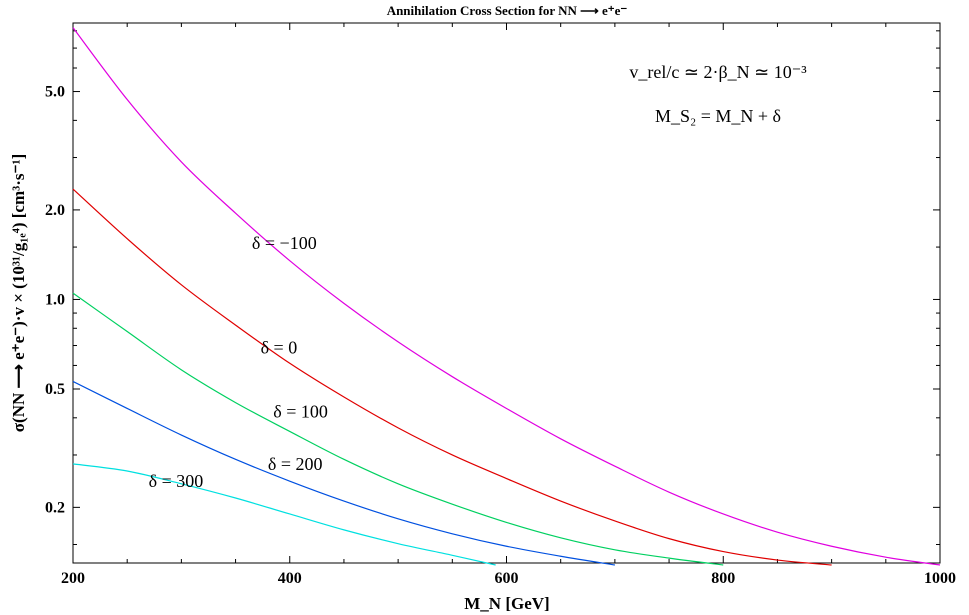 This screenshot has height=615, width=969. Describe the element at coordinates (55, 299) in the screenshot. I see `y-tick-label: 1.0` at that location.